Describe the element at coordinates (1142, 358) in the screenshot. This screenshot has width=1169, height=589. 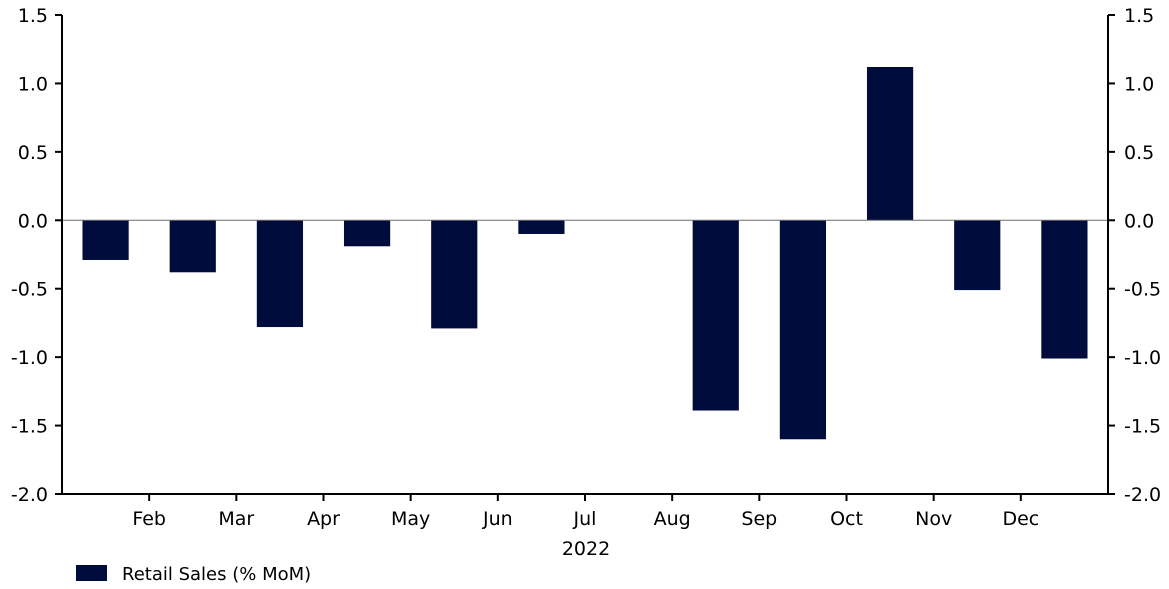
I see `right-y-tick-label: -1.0` at that location.